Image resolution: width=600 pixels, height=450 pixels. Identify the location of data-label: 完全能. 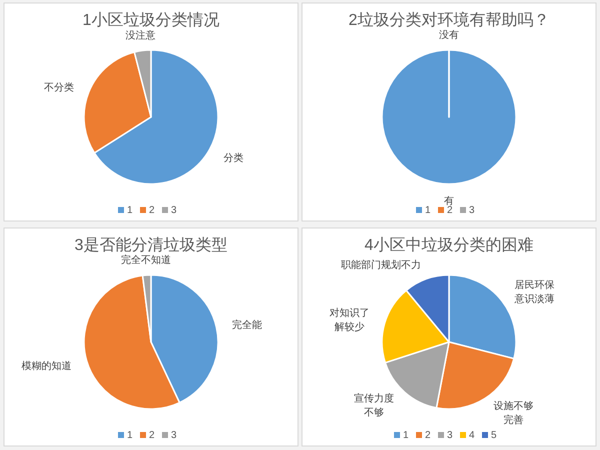
(247, 324).